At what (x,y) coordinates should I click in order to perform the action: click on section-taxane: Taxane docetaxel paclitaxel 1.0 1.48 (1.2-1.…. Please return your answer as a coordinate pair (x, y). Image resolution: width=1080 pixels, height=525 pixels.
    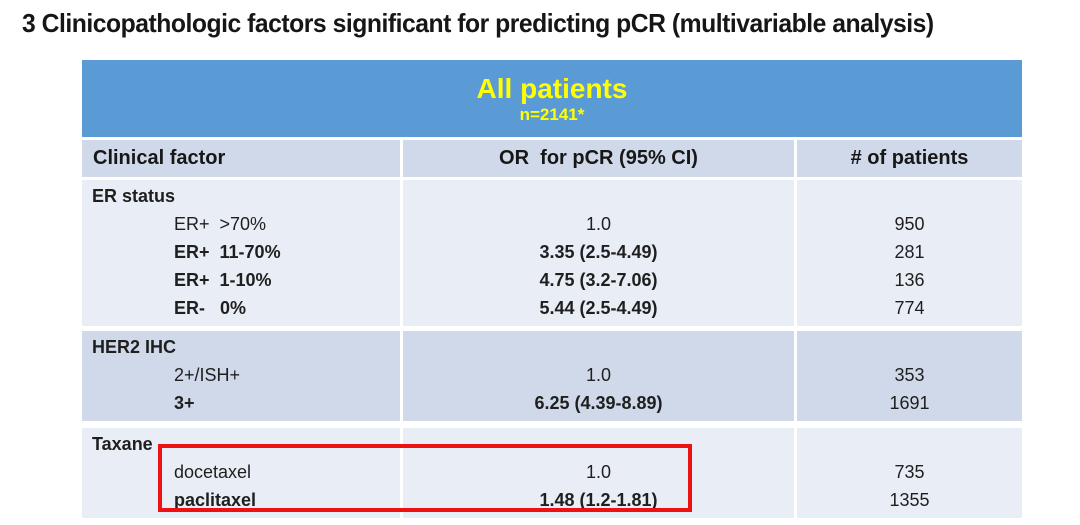
    Looking at the image, I should click on (552, 473).